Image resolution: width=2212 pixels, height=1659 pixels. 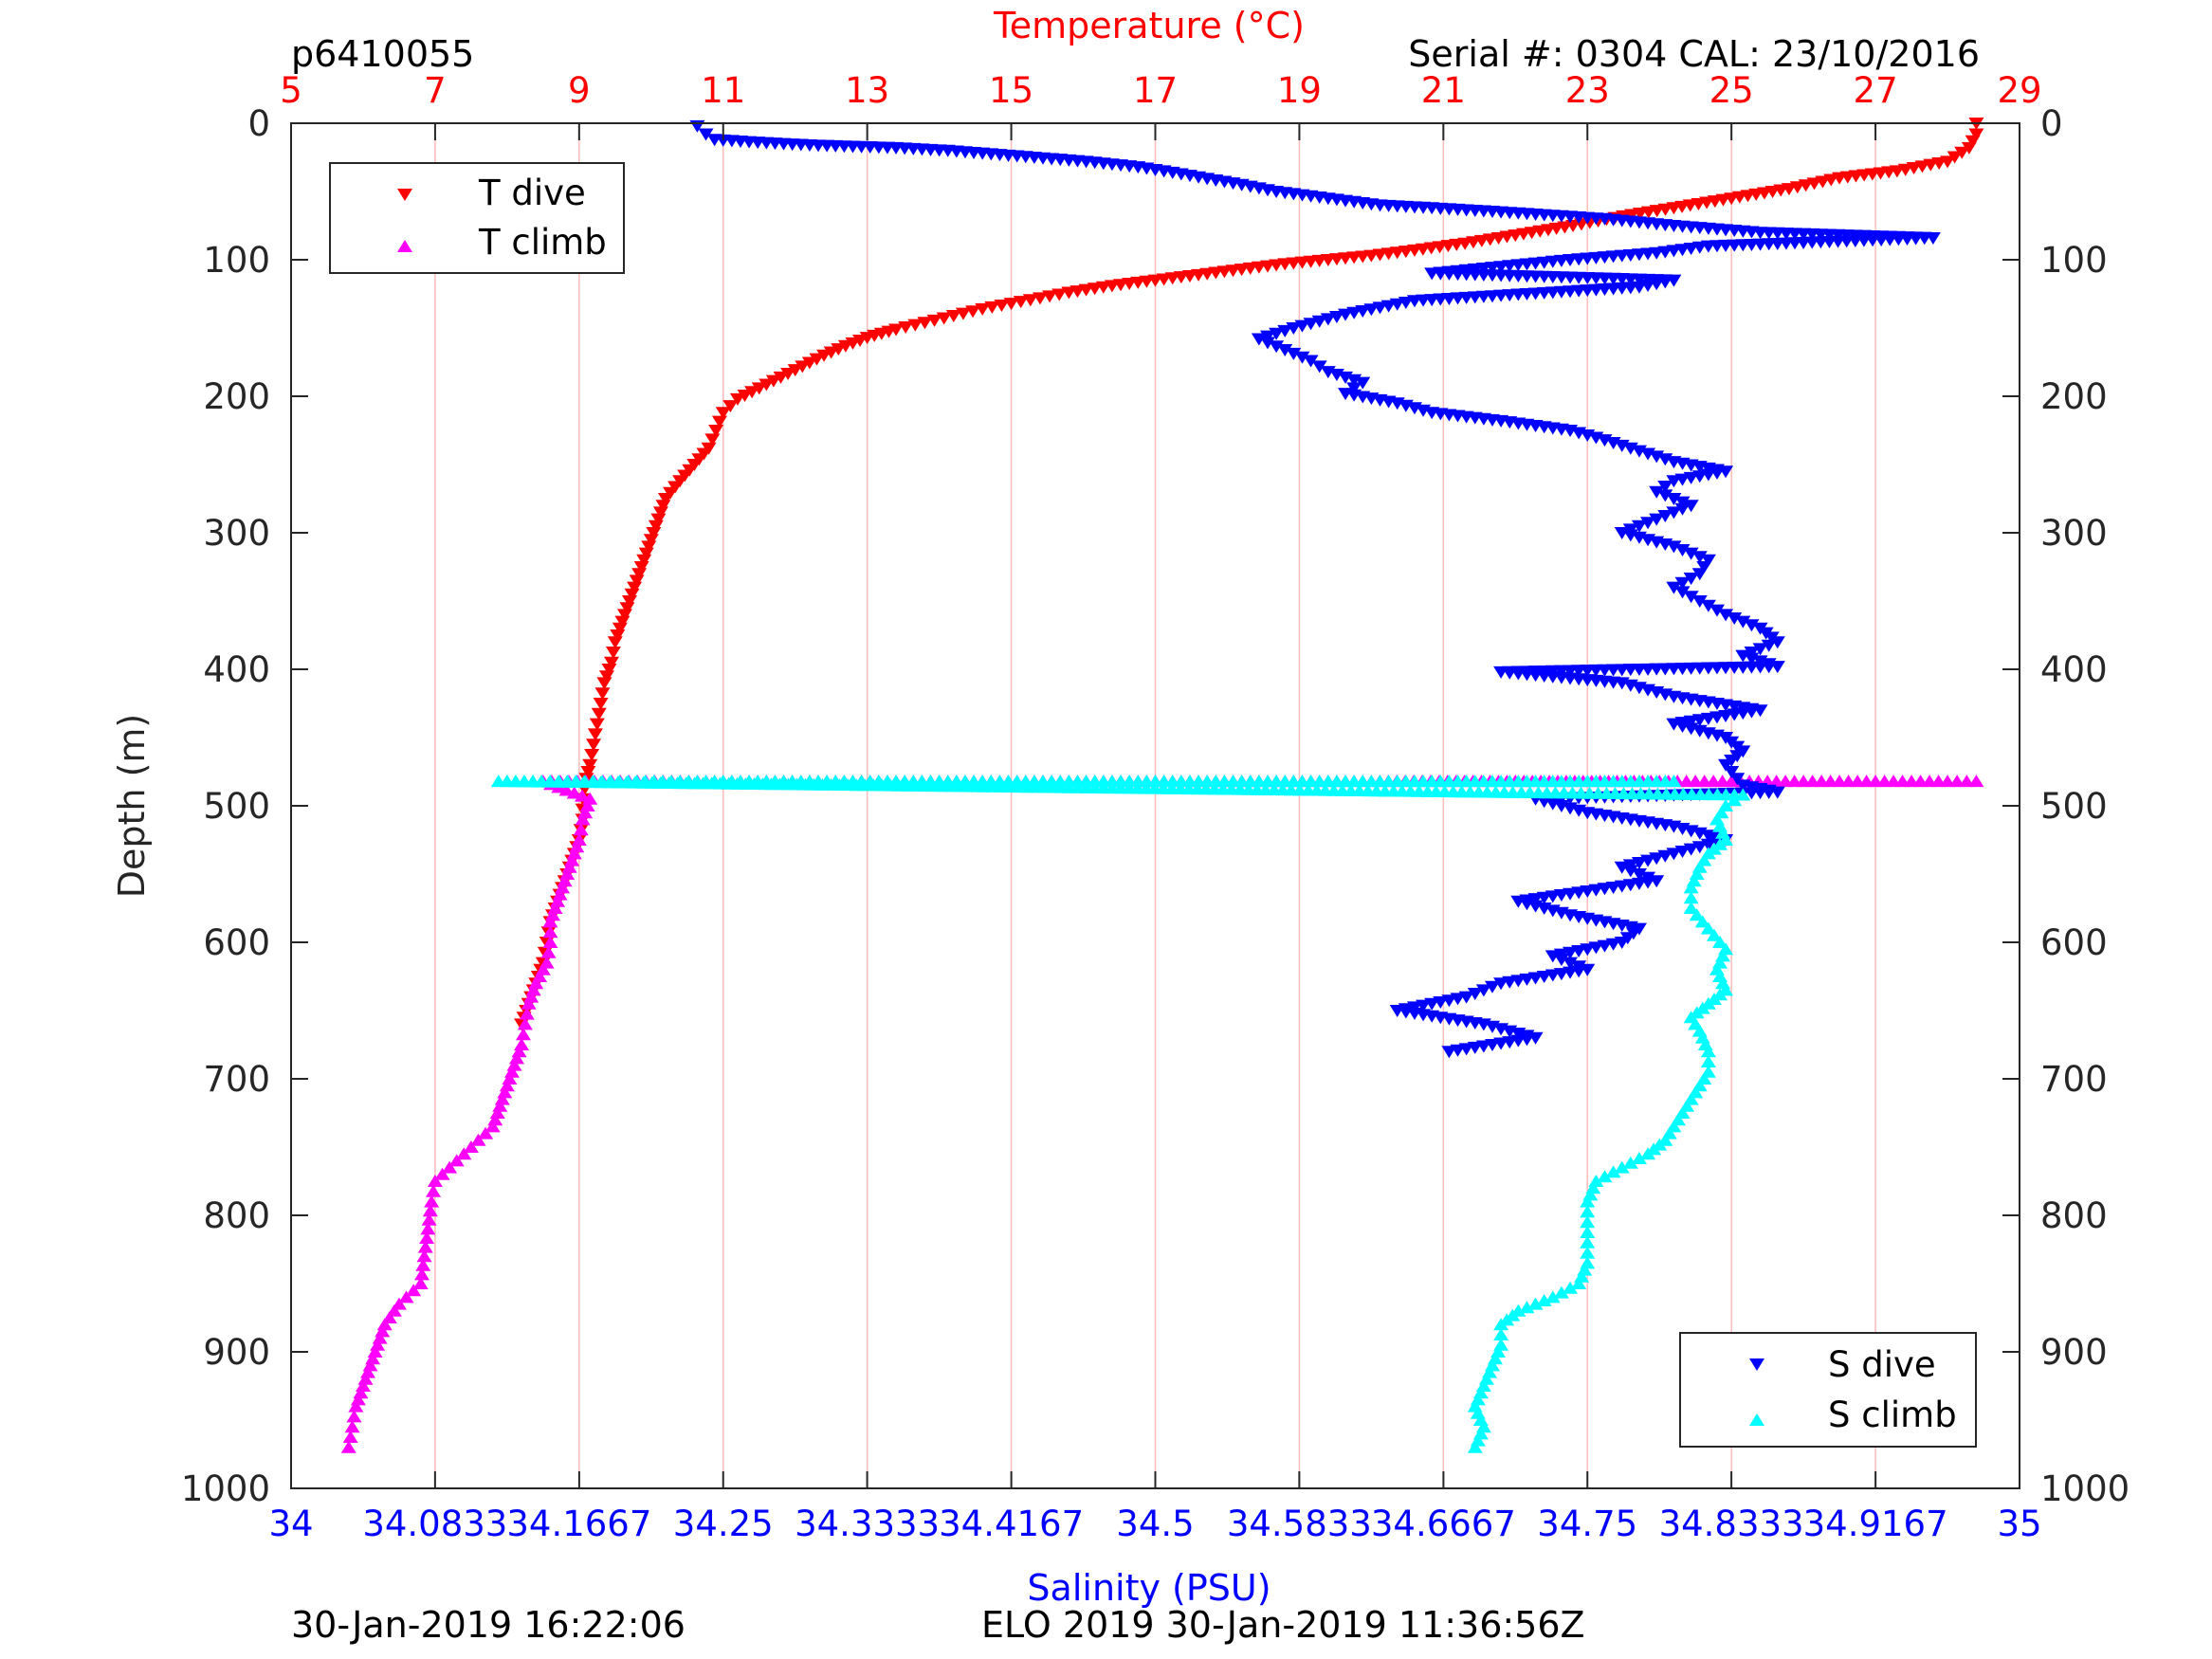 What do you see at coordinates (477, 218) in the screenshot?
I see `temperature-legend: T dive T climb` at bounding box center [477, 218].